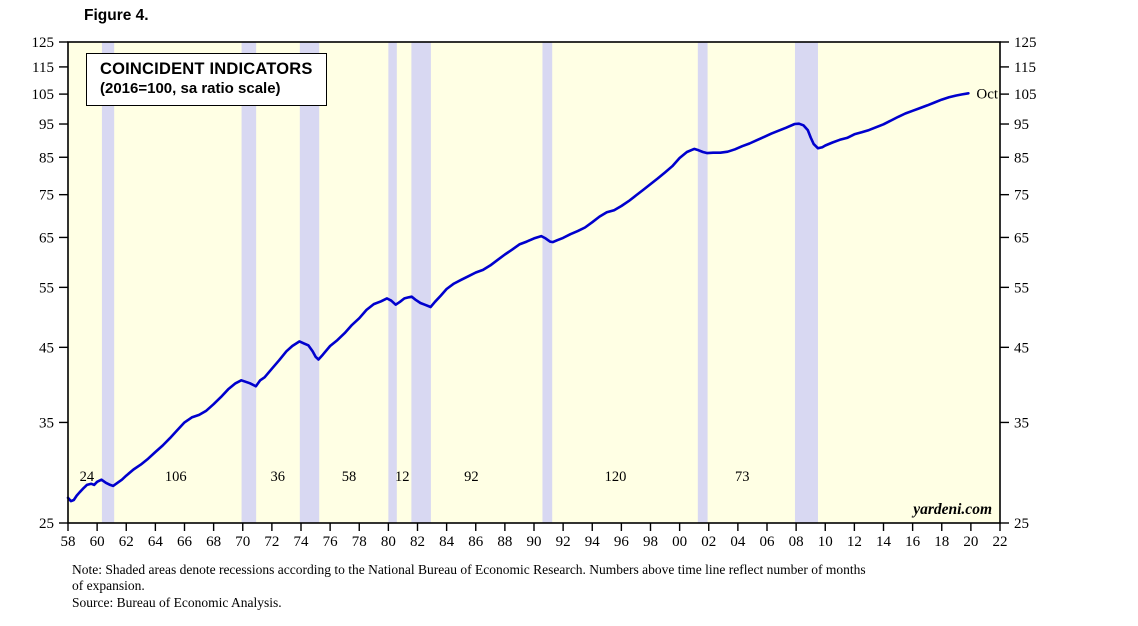 The image size is (1138, 626). Describe the element at coordinates (1021, 423) in the screenshot. I see `y-tick-label-right: 35` at that location.